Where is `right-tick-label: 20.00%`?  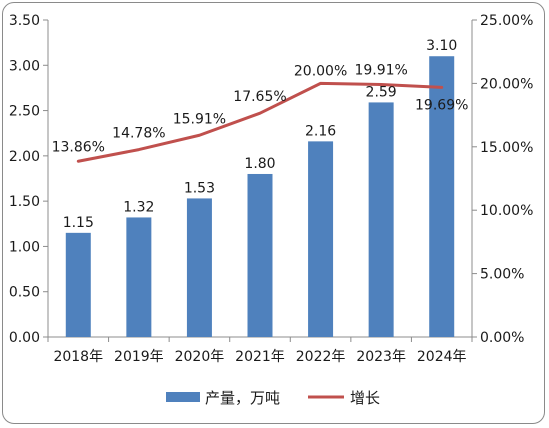
right-tick-label: 20.00% is located at coordinates (506, 84).